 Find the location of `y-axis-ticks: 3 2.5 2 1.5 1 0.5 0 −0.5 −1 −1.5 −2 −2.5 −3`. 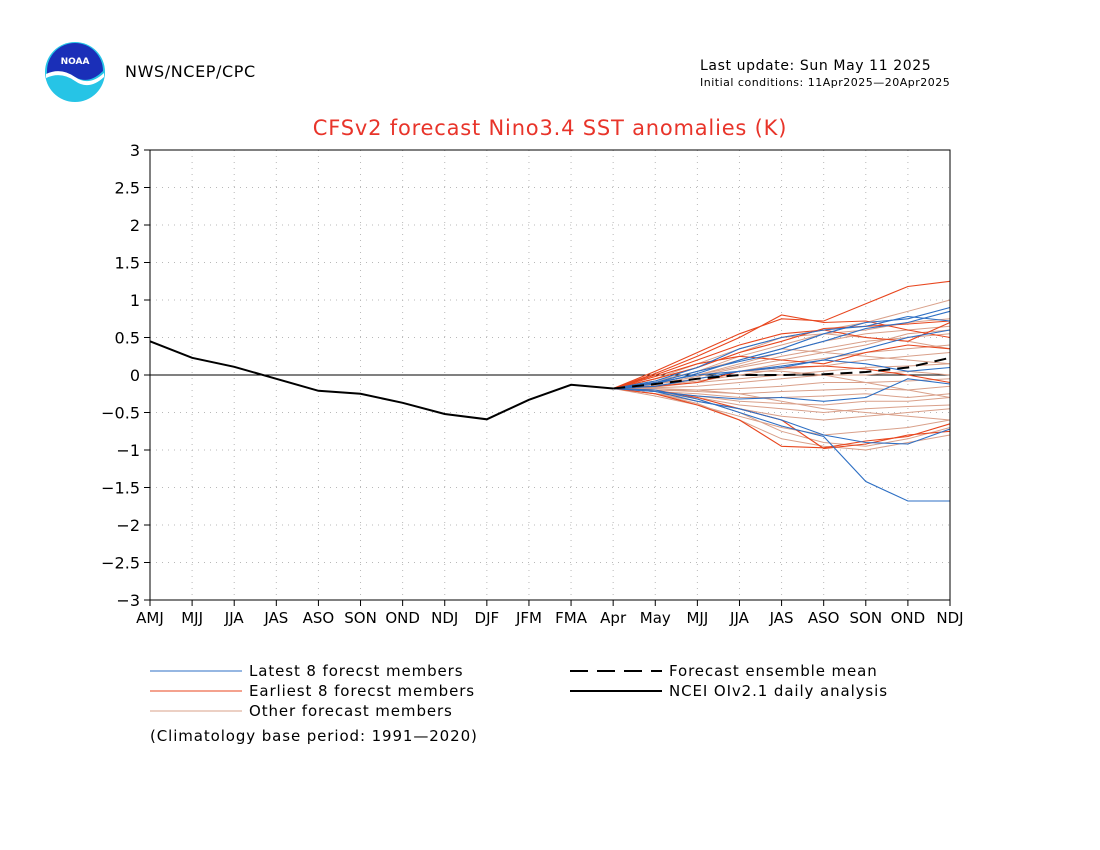

y-axis-ticks: 3 2.5 2 1.5 1 0.5 0 −0.5 −1 −1.5 −2 −2.5 −3 is located at coordinates (125, 375).